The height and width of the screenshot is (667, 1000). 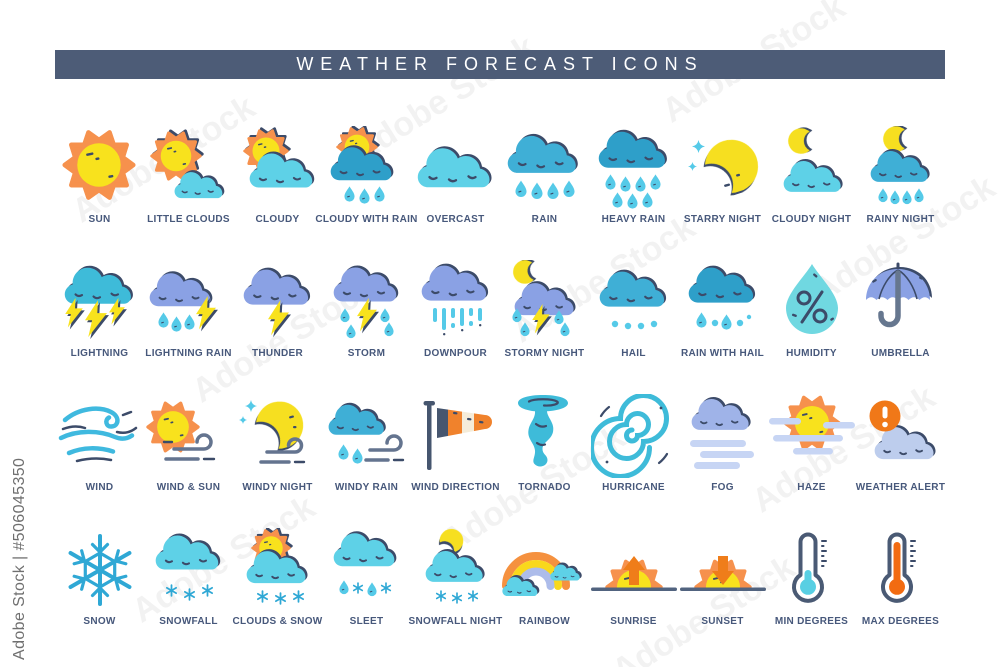 What do you see at coordinates (631, 304) in the screenshot?
I see `icon-cell-hail: HAIL` at bounding box center [631, 304].